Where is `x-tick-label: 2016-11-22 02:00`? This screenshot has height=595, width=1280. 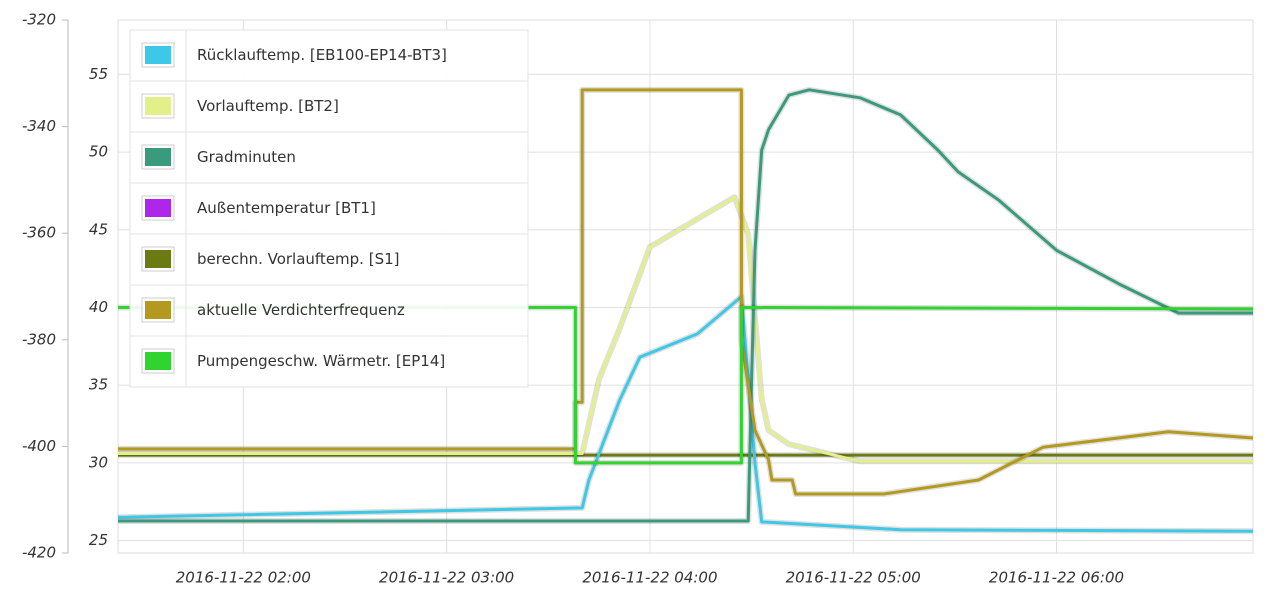 x-tick-label: 2016-11-22 02:00 is located at coordinates (243, 578).